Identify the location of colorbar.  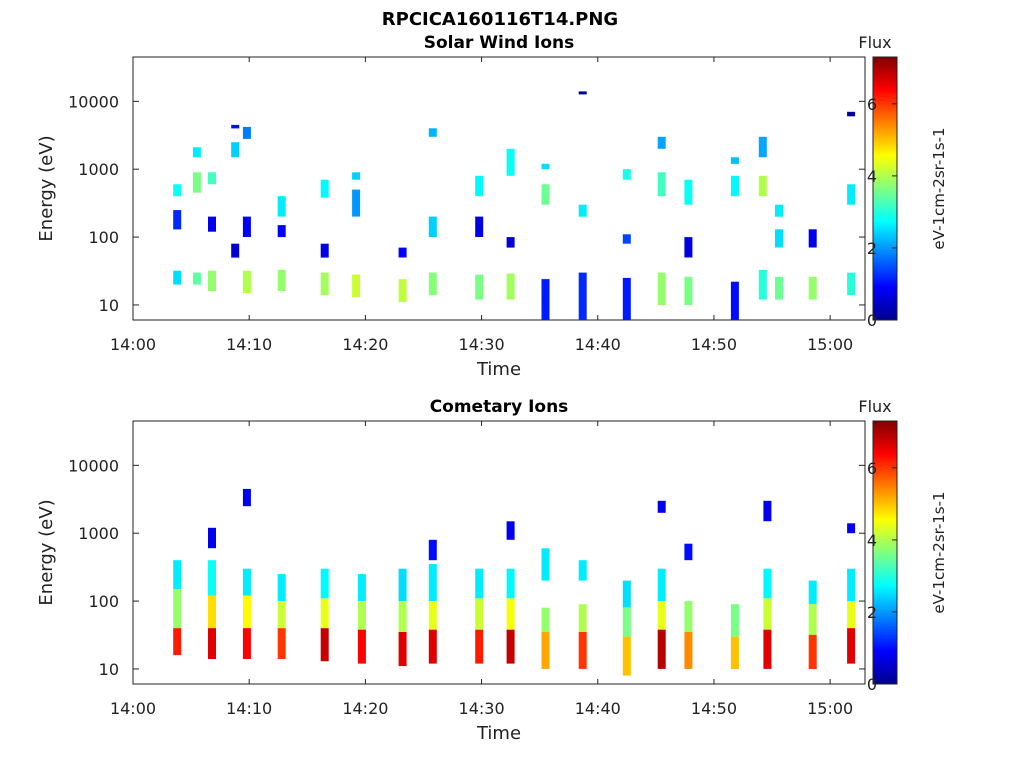
(885, 188).